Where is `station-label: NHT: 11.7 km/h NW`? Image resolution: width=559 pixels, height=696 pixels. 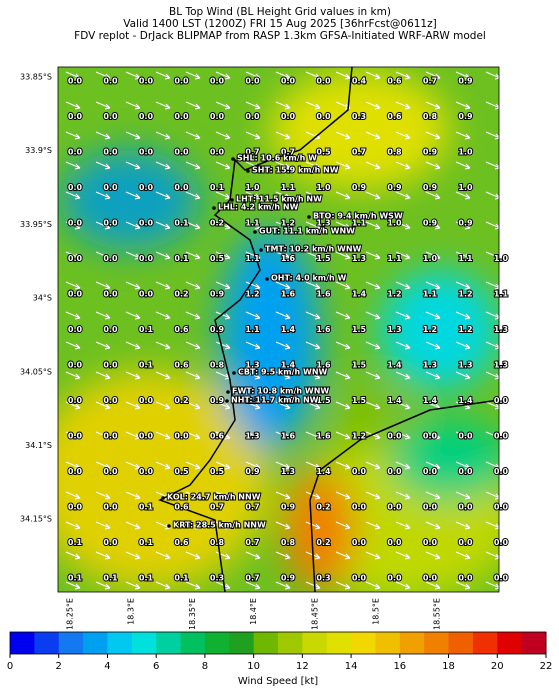 station-label: NHT: 11.7 km/h NW is located at coordinates (275, 400).